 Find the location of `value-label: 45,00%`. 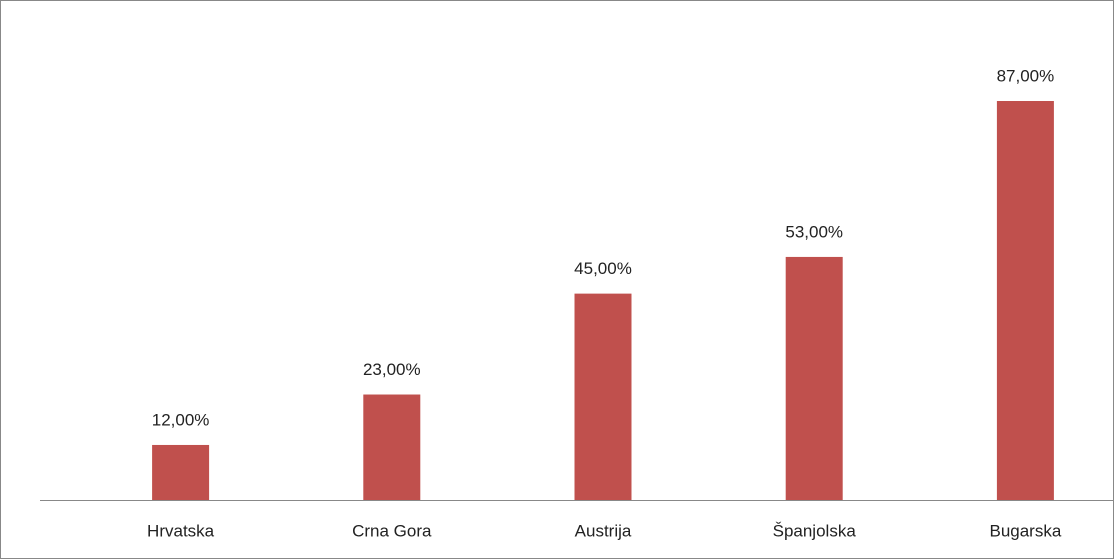

value-label: 45,00% is located at coordinates (603, 268).